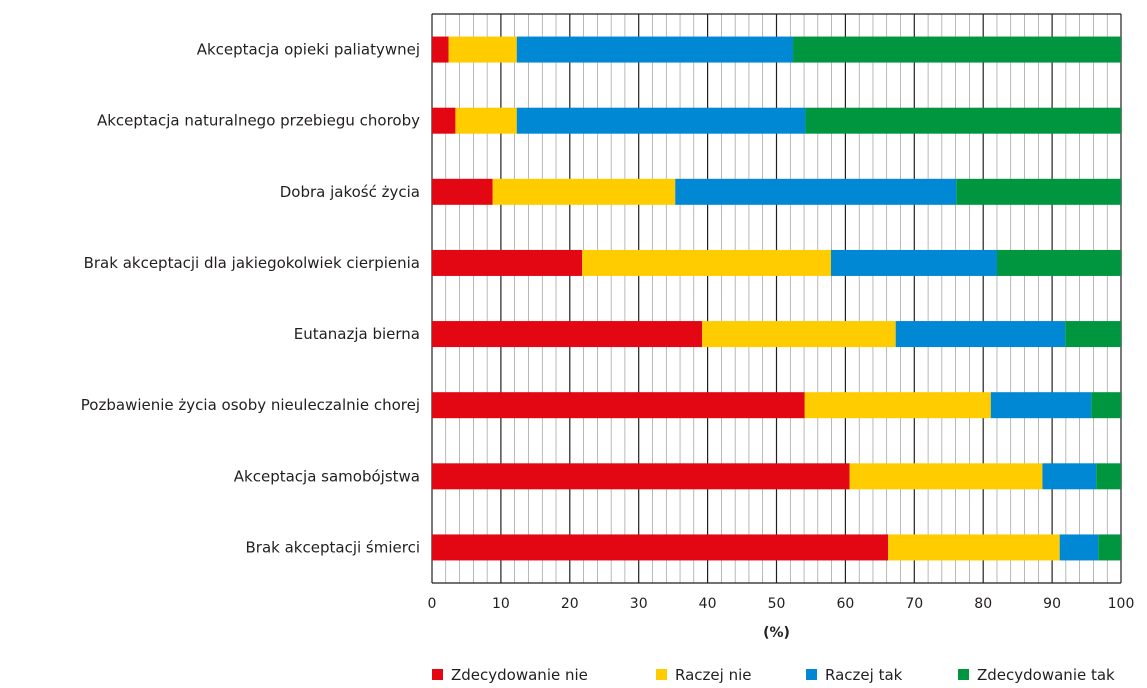 Image resolution: width=1147 pixels, height=688 pixels. Describe the element at coordinates (258, 121) in the screenshot. I see `category-label: Akceptacja naturalnego przebiegu choroby` at that location.